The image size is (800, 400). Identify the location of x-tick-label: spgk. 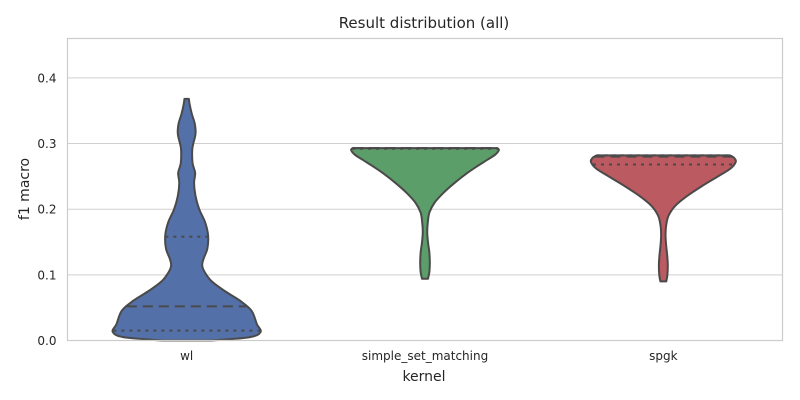
(663, 356).